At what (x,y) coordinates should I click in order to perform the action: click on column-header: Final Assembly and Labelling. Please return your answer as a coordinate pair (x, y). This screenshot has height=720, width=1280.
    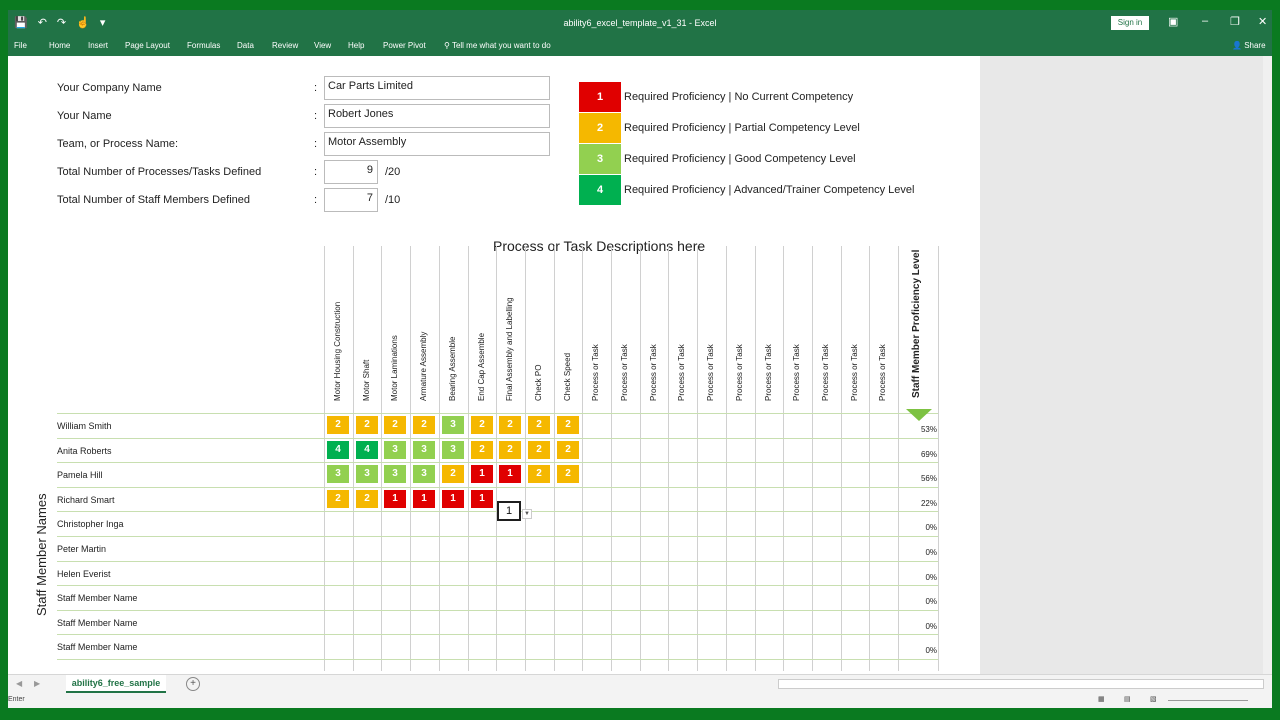
    Looking at the image, I should click on (510, 326).